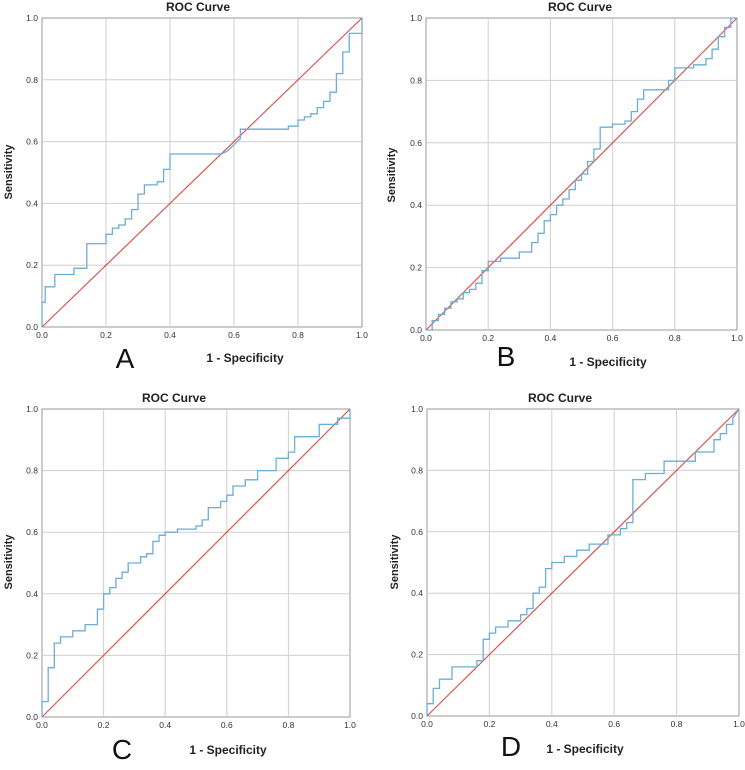  Describe the element at coordinates (511, 746) in the screenshot. I see `panel-letter: D` at that location.